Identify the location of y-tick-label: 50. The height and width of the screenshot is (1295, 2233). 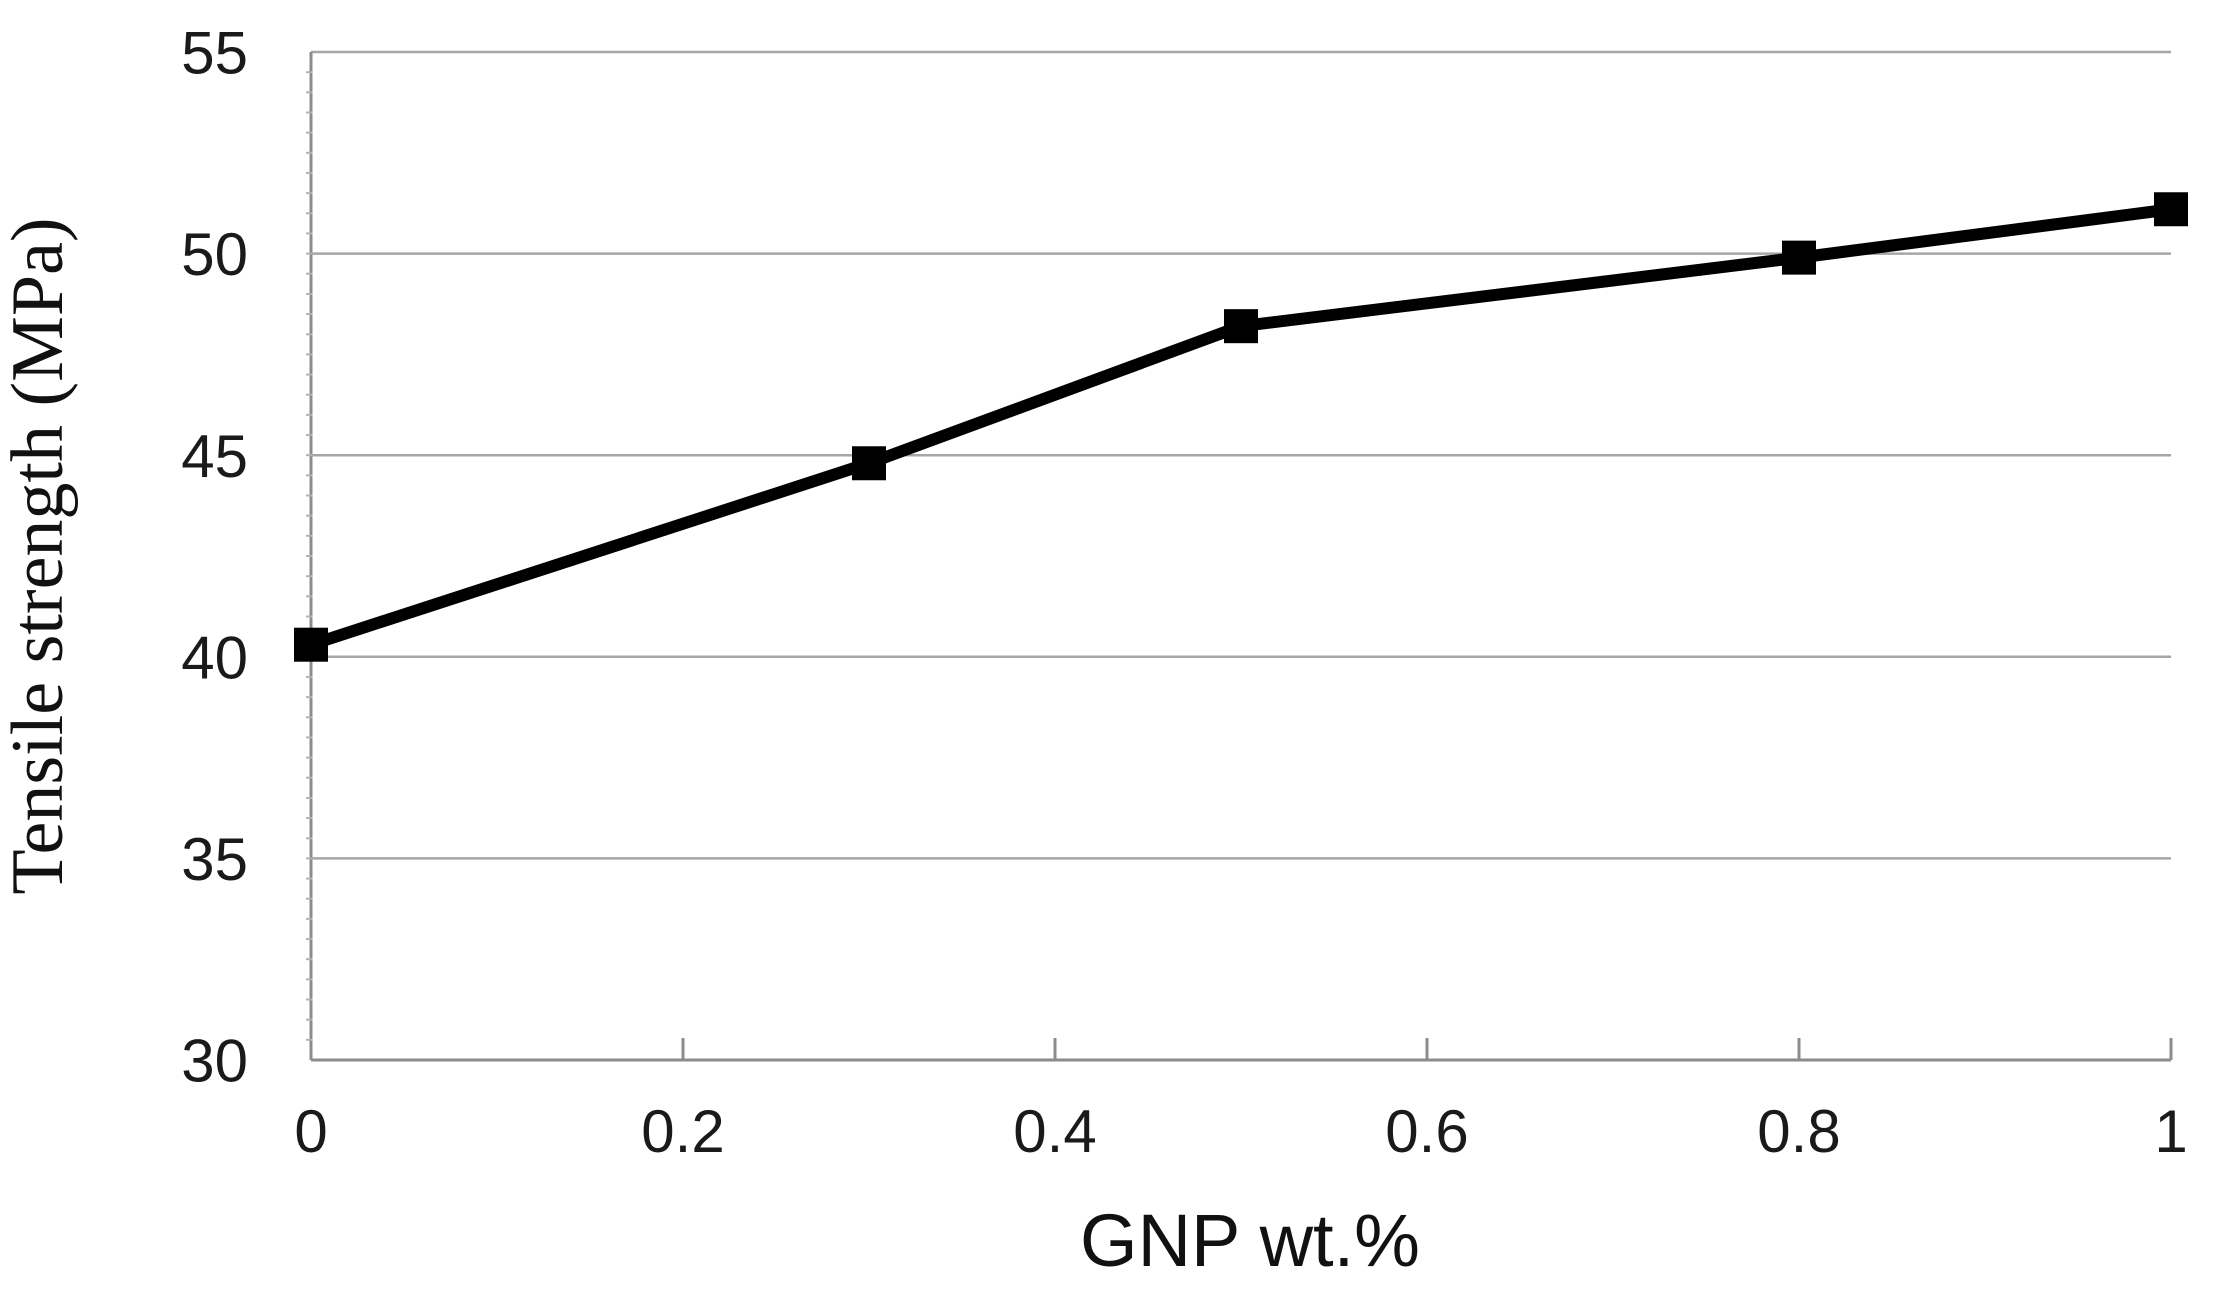
(214, 254).